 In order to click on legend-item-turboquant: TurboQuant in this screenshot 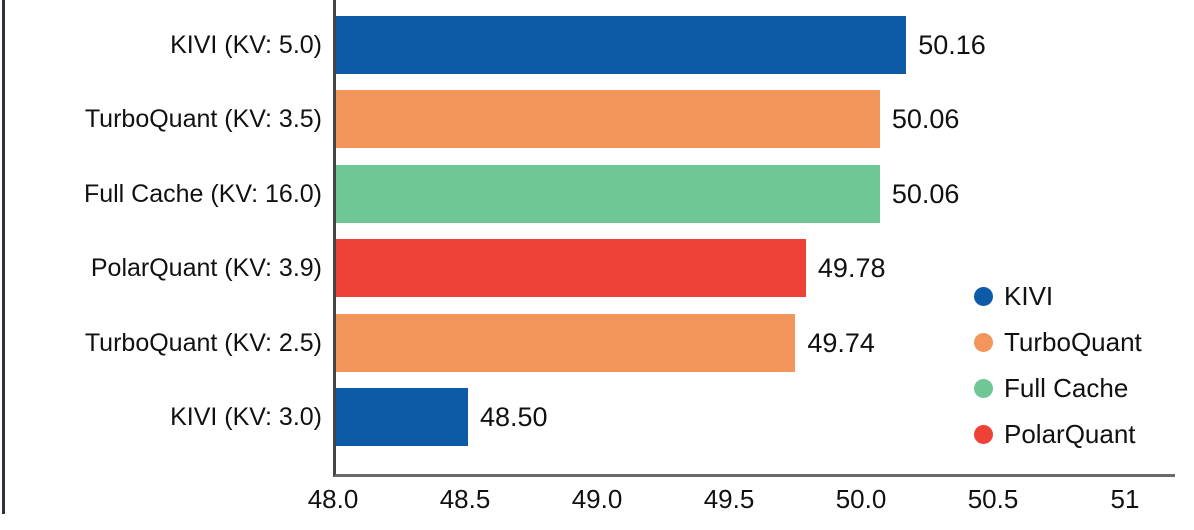, I will do `click(1058, 342)`.